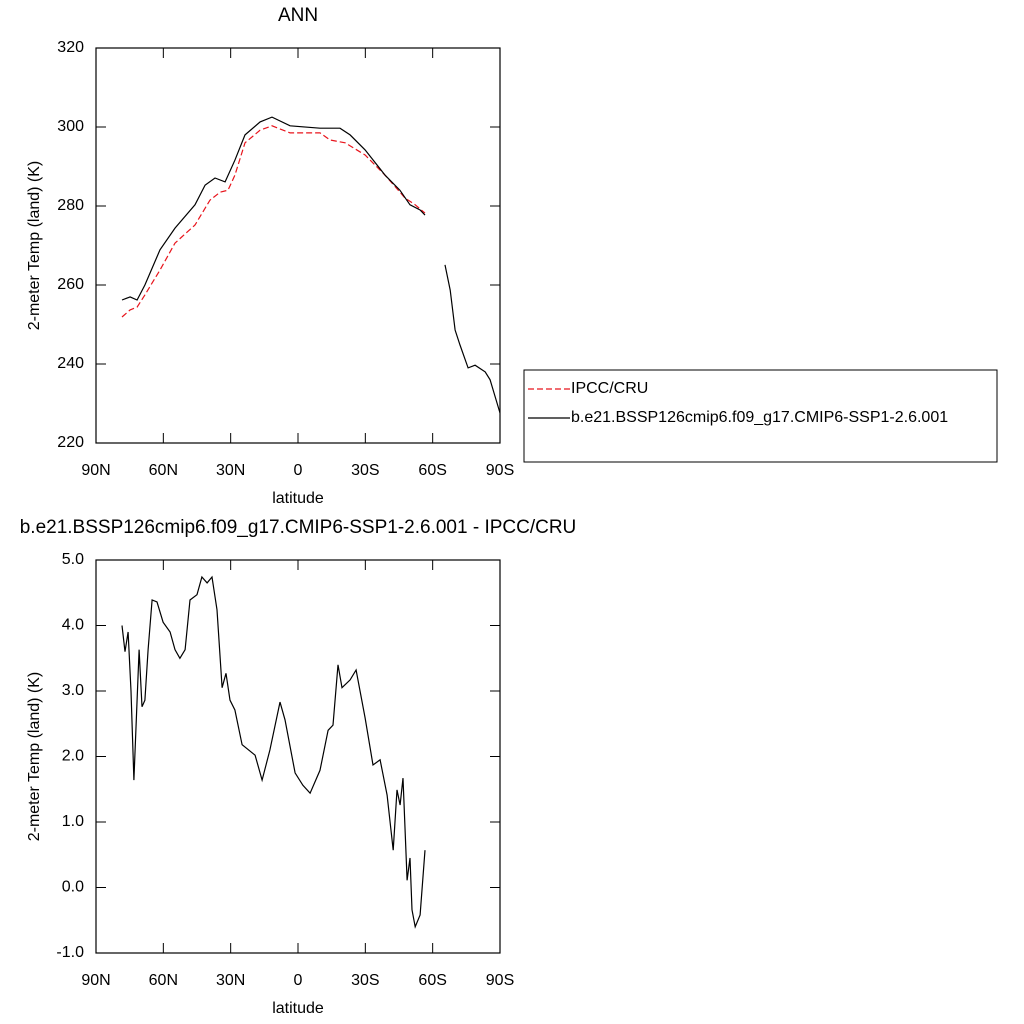 The image size is (1024, 1024). Describe the element at coordinates (70, 952) in the screenshot. I see `y-tick-label: -1.0` at that location.